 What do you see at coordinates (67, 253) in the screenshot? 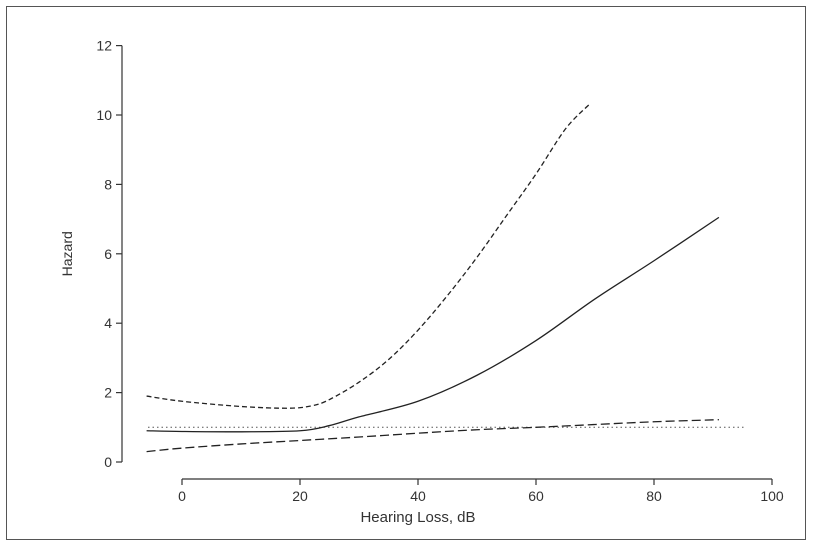
I see `y-axis-title: Hazard` at bounding box center [67, 253].